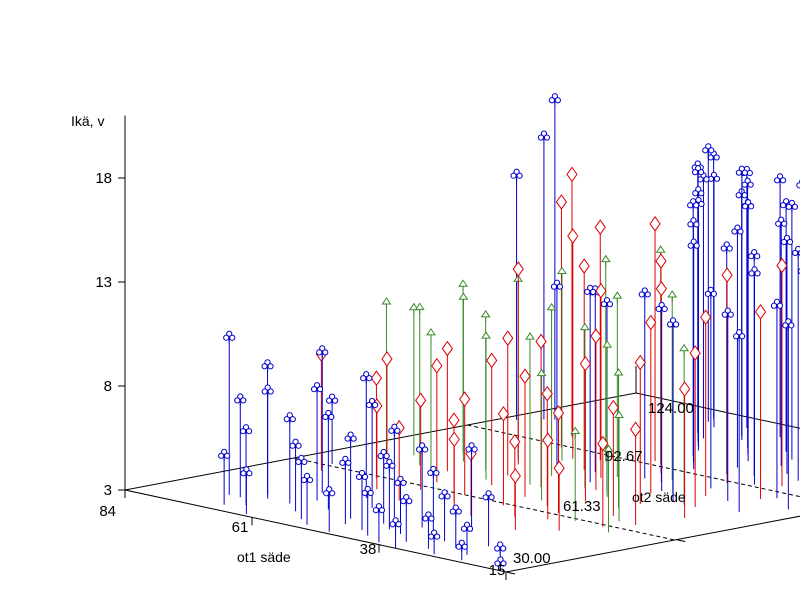 This screenshot has width=800, height=600. I want to click on y-tick-124: 124.00, so click(671, 408).